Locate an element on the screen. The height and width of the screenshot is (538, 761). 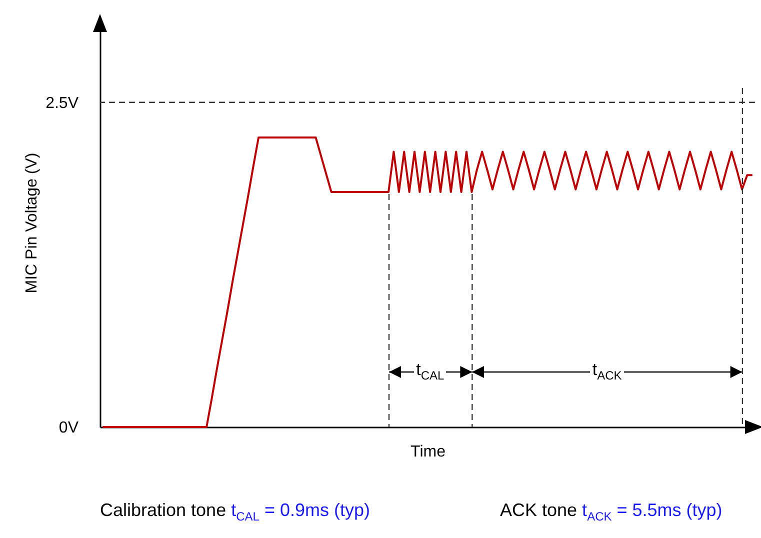
y-axis-title: MIC Pin Voltage (V) is located at coordinates (32, 223).